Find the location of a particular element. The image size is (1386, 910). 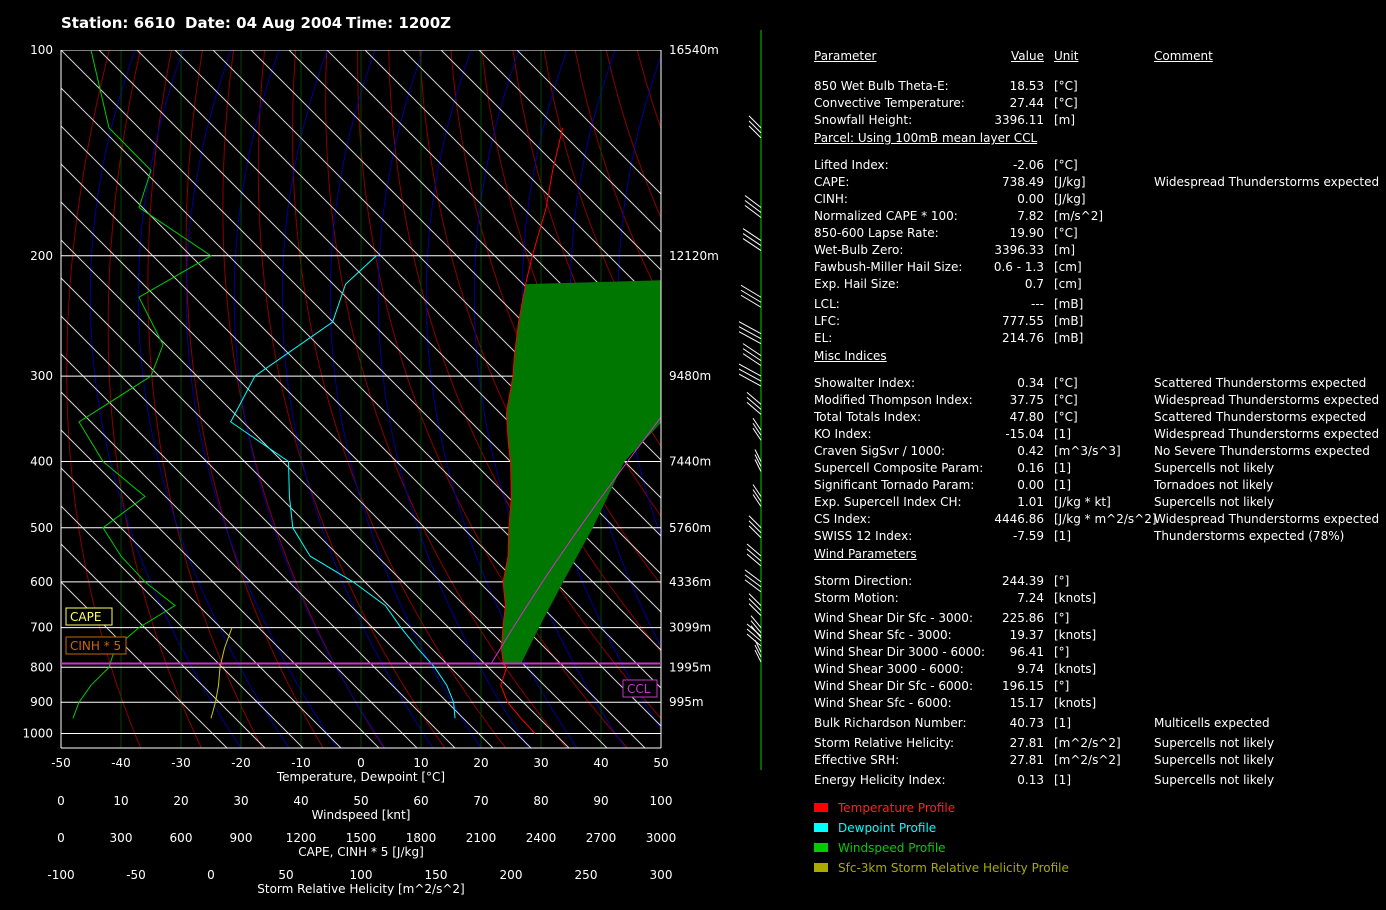

srh-axis-tick: 50 is located at coordinates (285, 875).